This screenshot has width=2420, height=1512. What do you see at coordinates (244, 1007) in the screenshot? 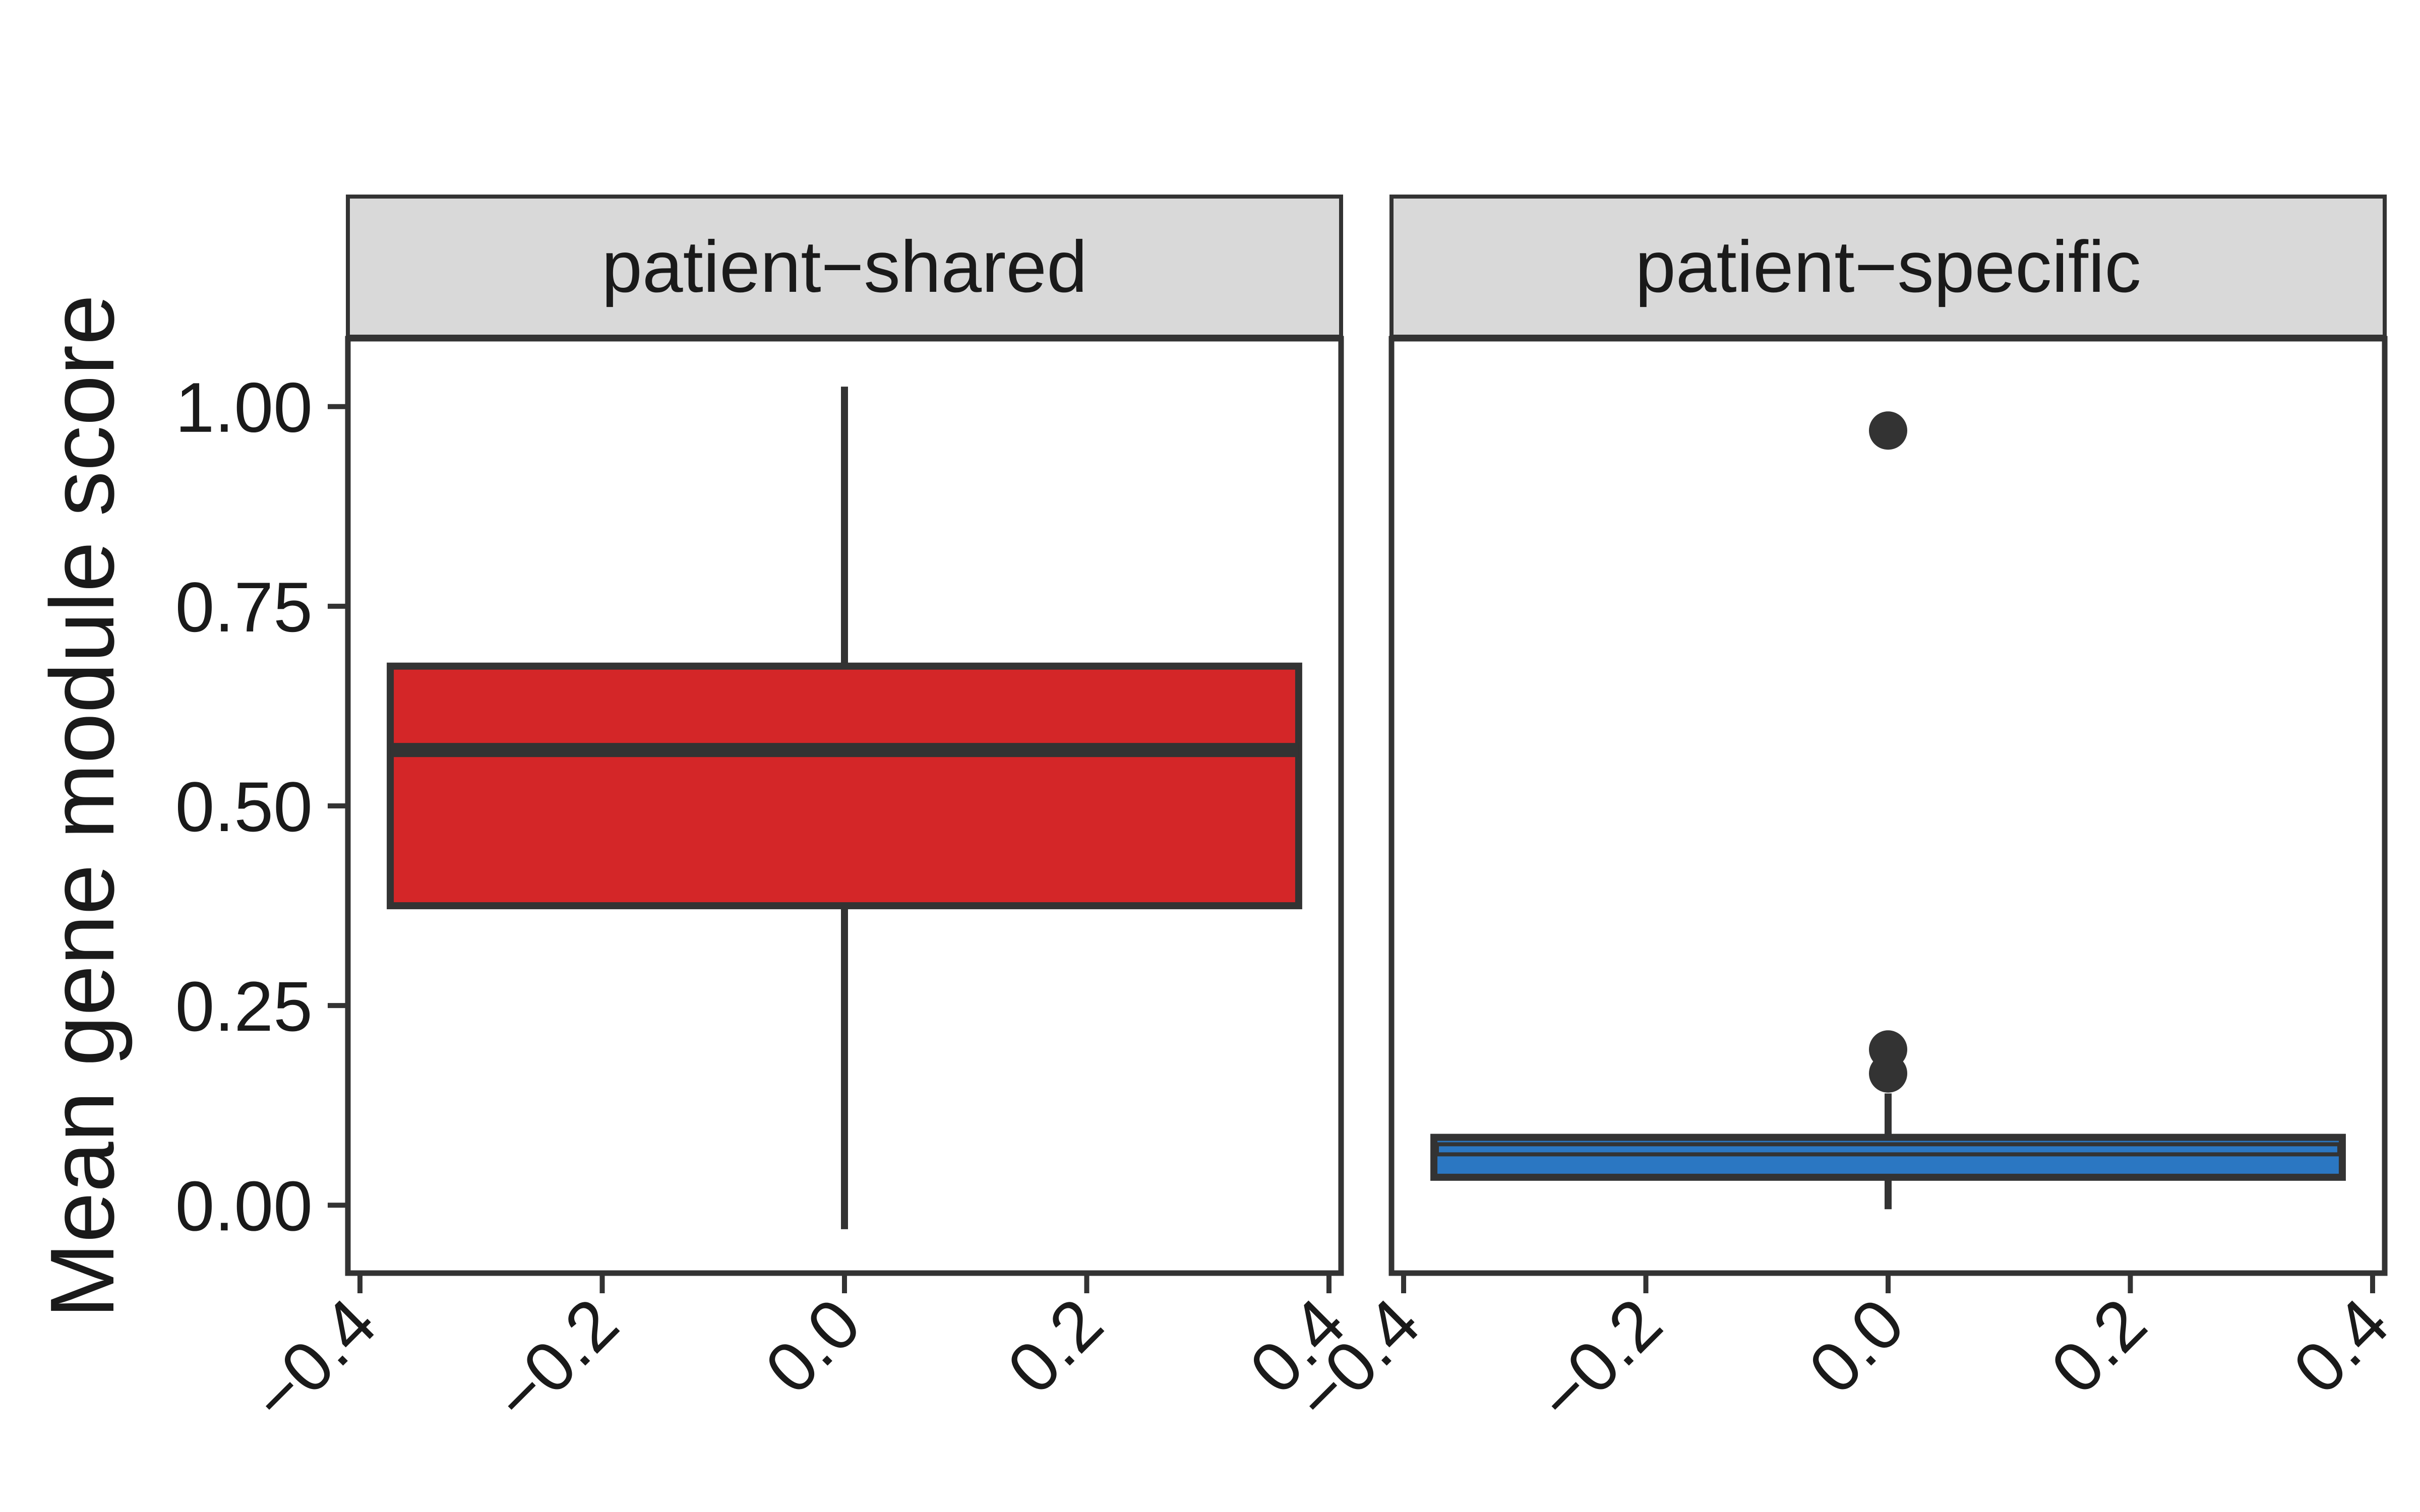
I see `y-tick-label: 0.25` at bounding box center [244, 1007].